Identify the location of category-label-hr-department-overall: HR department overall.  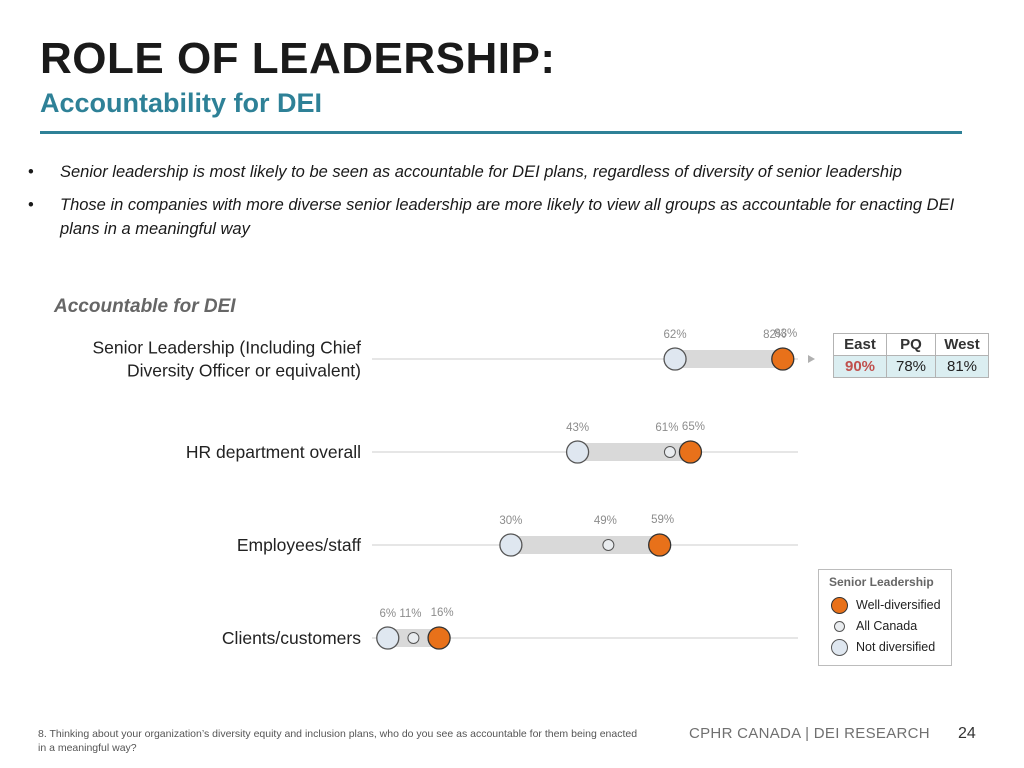
(273, 452).